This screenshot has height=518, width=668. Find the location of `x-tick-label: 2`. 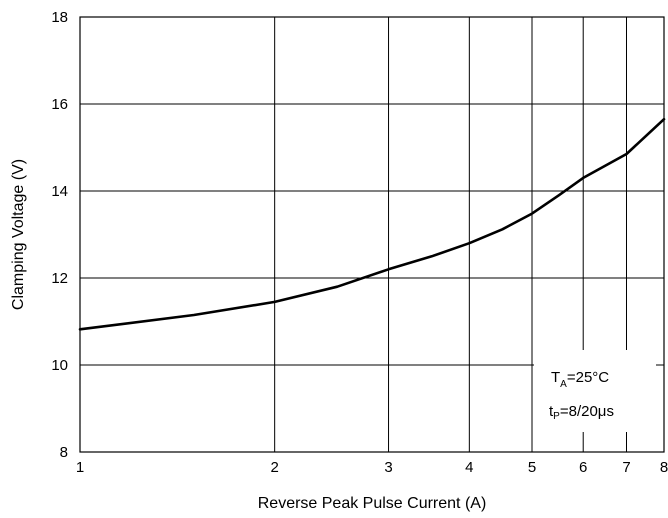

x-tick-label: 2 is located at coordinates (274, 467).